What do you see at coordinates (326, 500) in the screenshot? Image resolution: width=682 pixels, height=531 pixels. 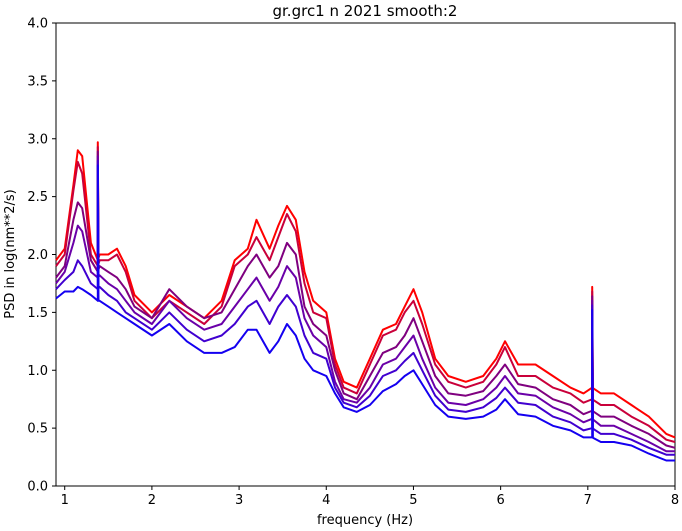 I see `x-tick-label: 4` at bounding box center [326, 500].